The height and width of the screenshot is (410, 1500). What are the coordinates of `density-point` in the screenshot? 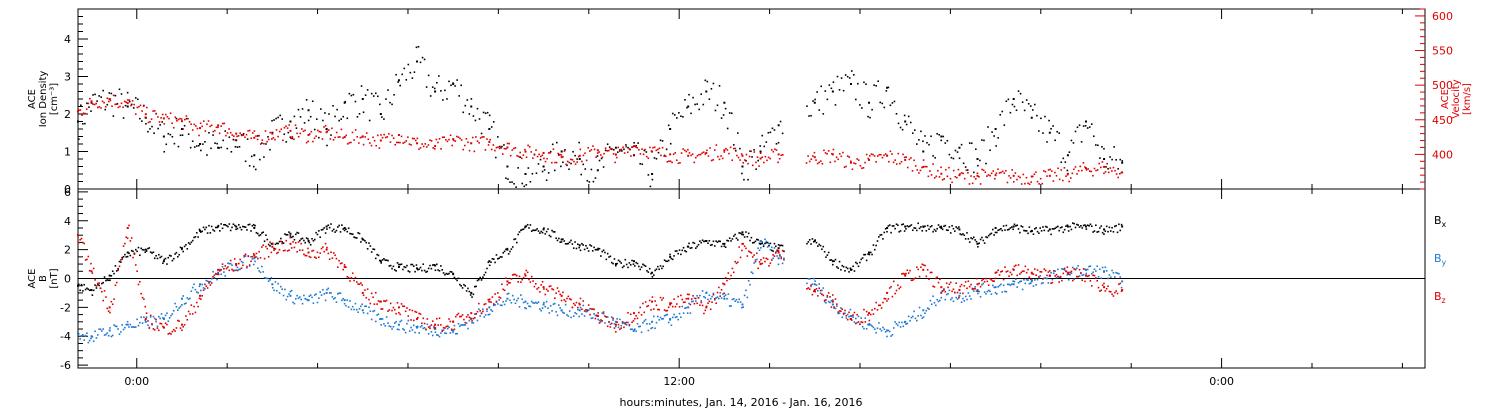 It's located at (1104, 159).